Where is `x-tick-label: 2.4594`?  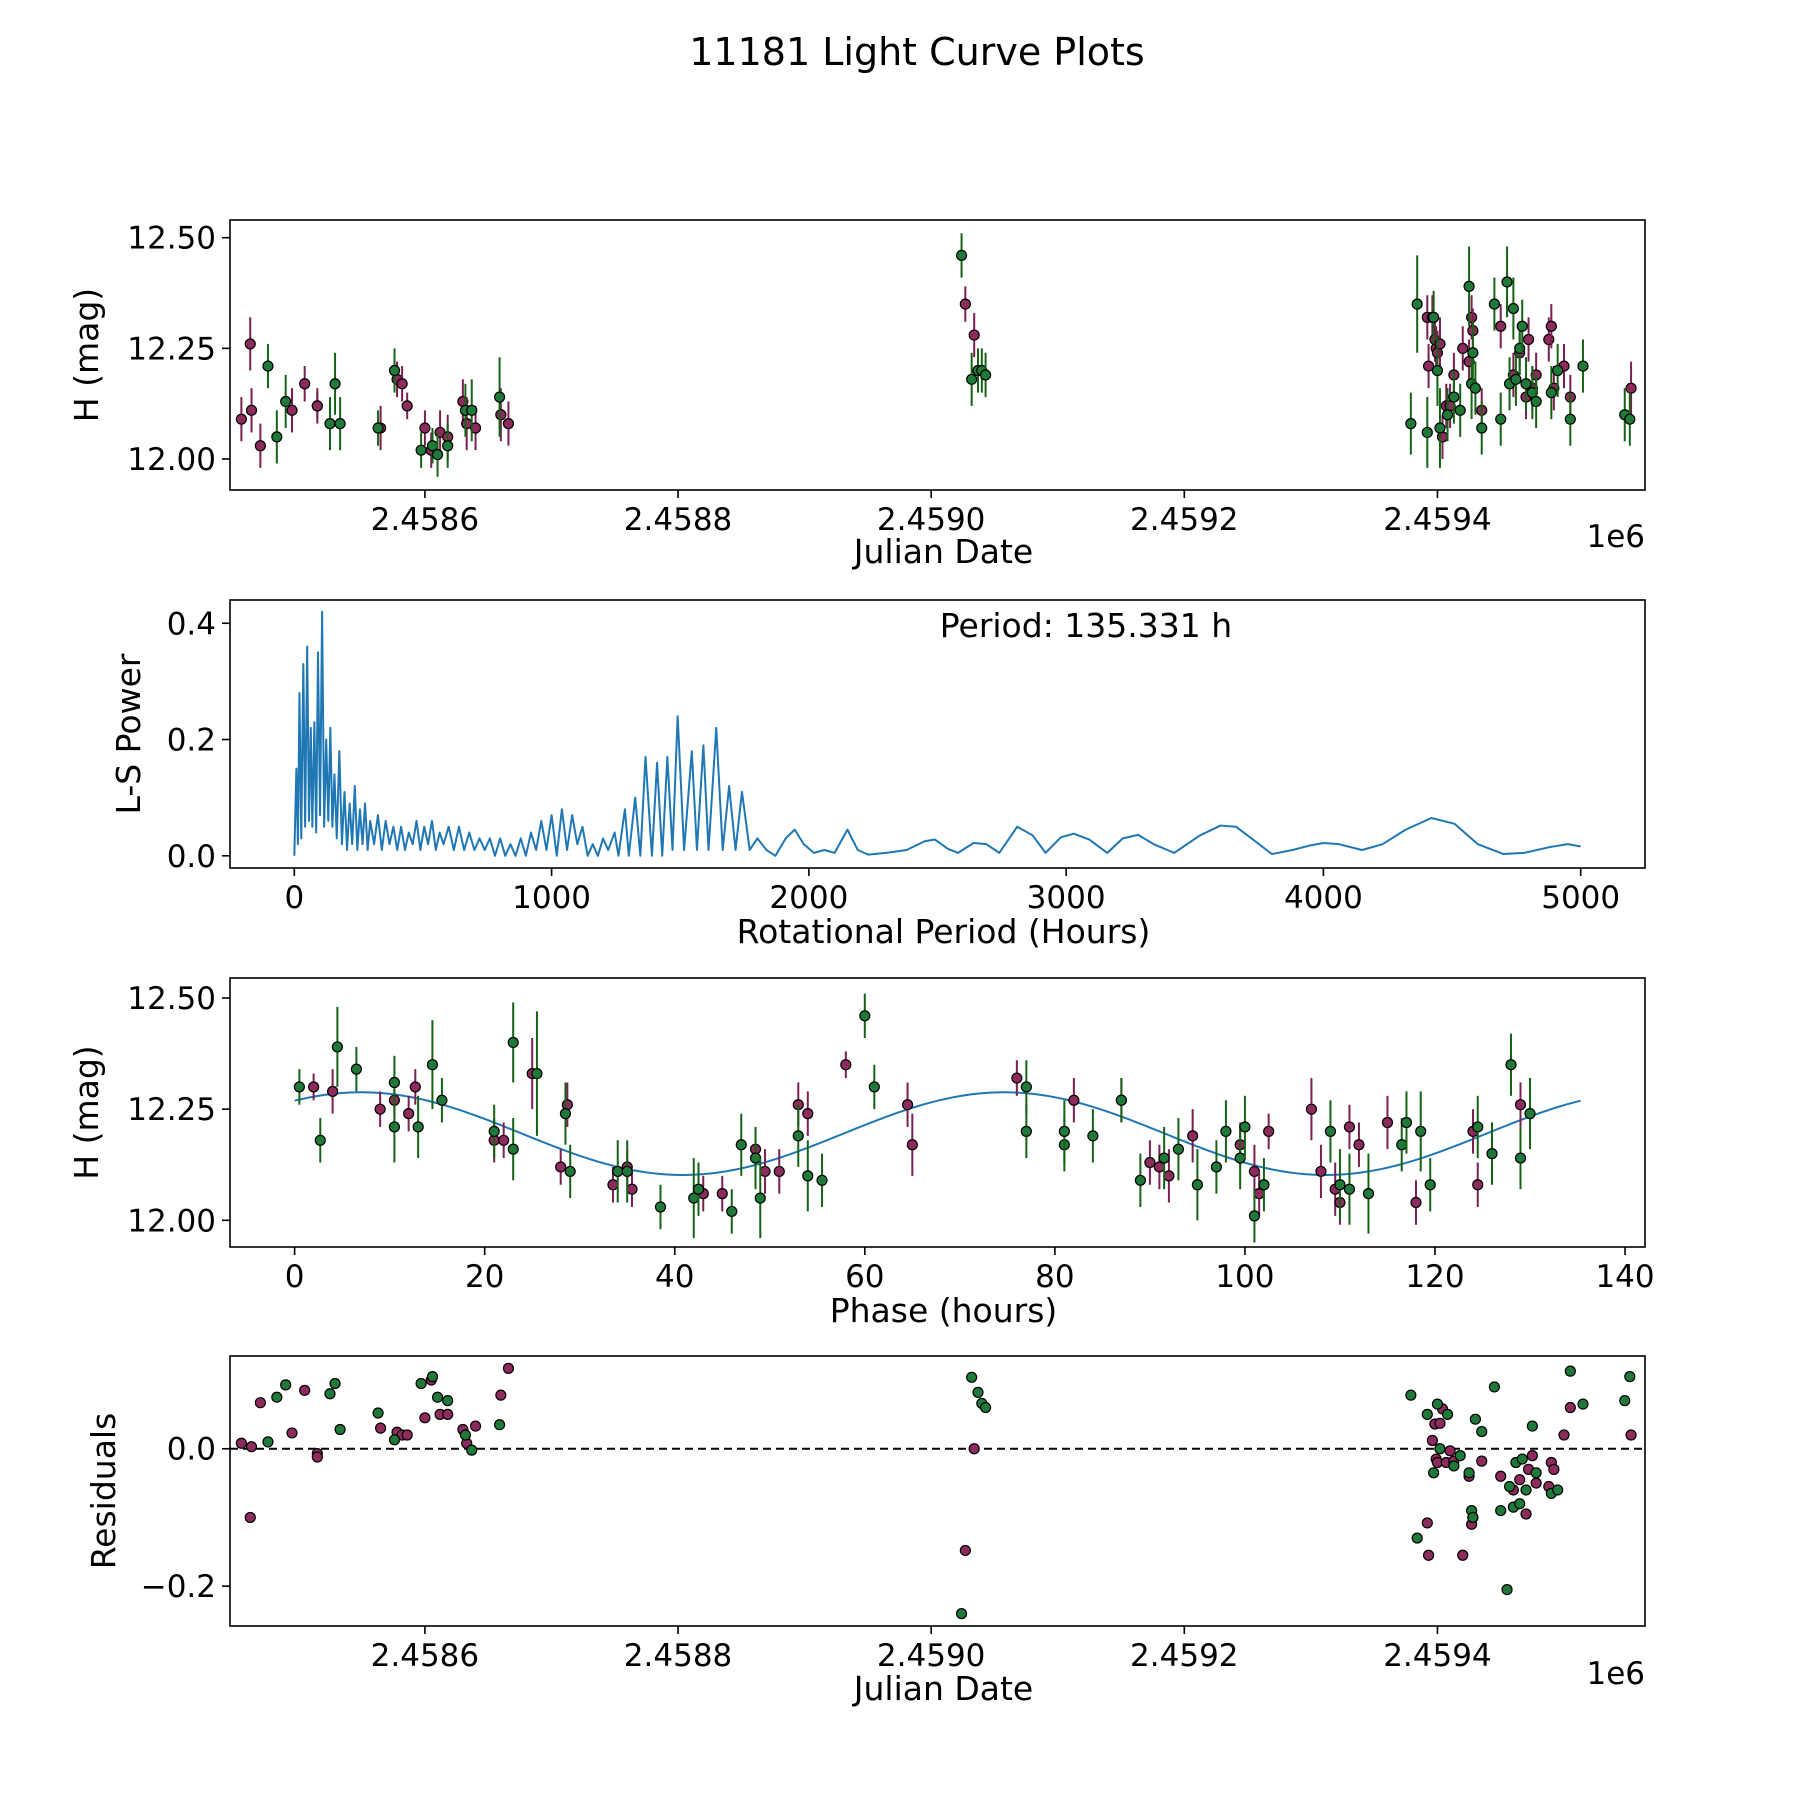
x-tick-label: 2.4594 is located at coordinates (1437, 1656).